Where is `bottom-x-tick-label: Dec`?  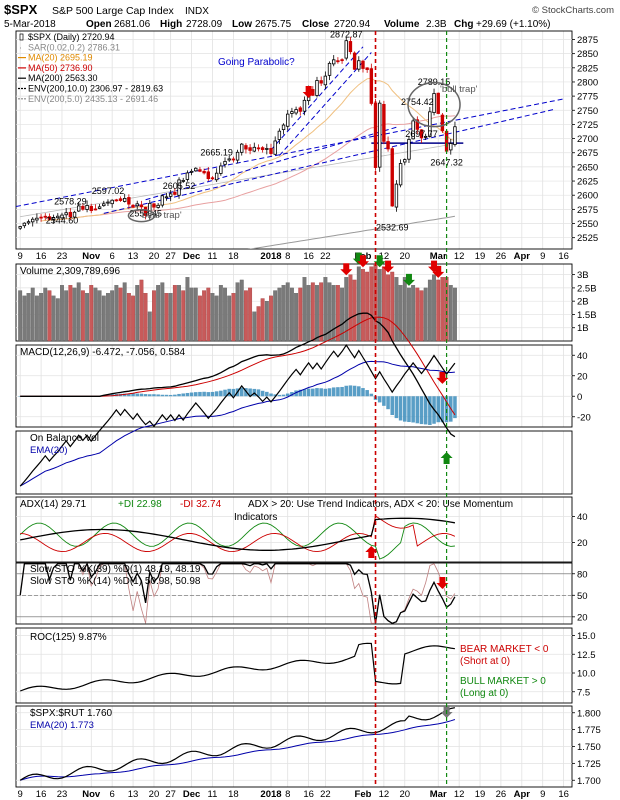
bottom-x-tick-label: Dec is located at coordinates (191, 794).